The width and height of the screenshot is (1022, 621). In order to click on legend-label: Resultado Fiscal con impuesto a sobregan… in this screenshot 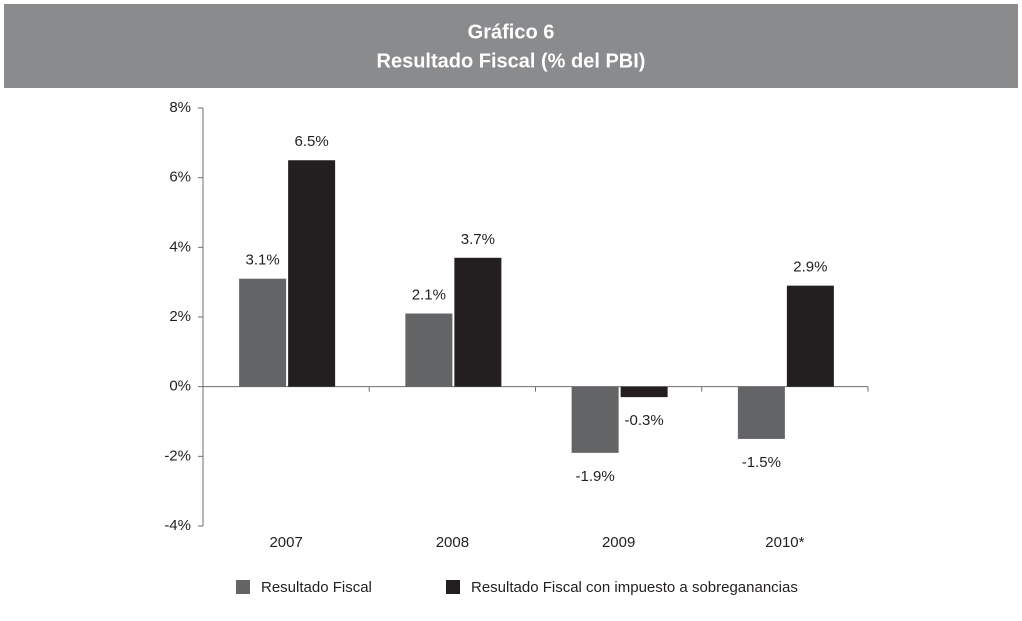, I will do `click(634, 587)`.